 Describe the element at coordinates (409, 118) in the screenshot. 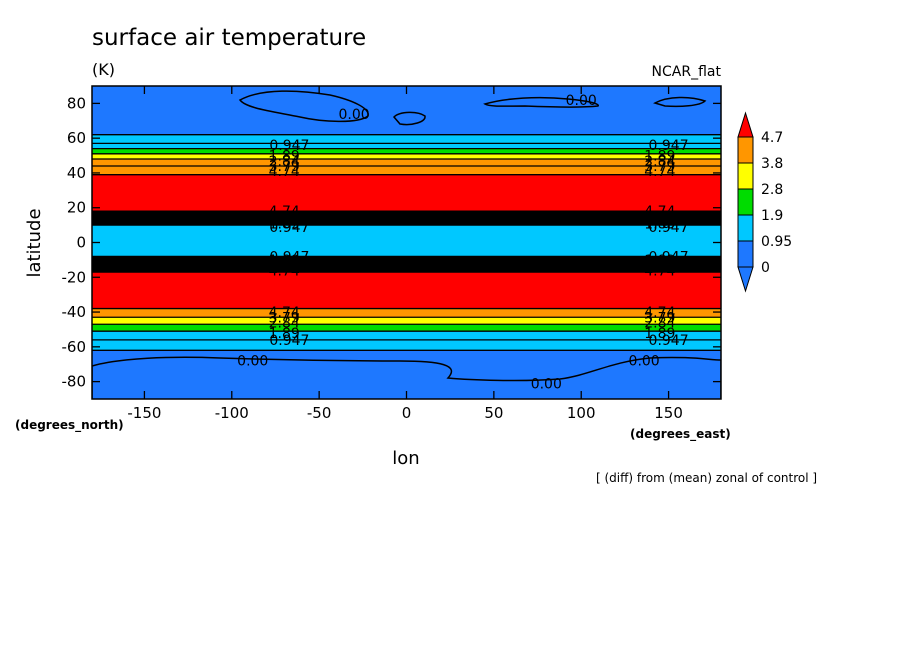

I see `north-small-region` at that location.